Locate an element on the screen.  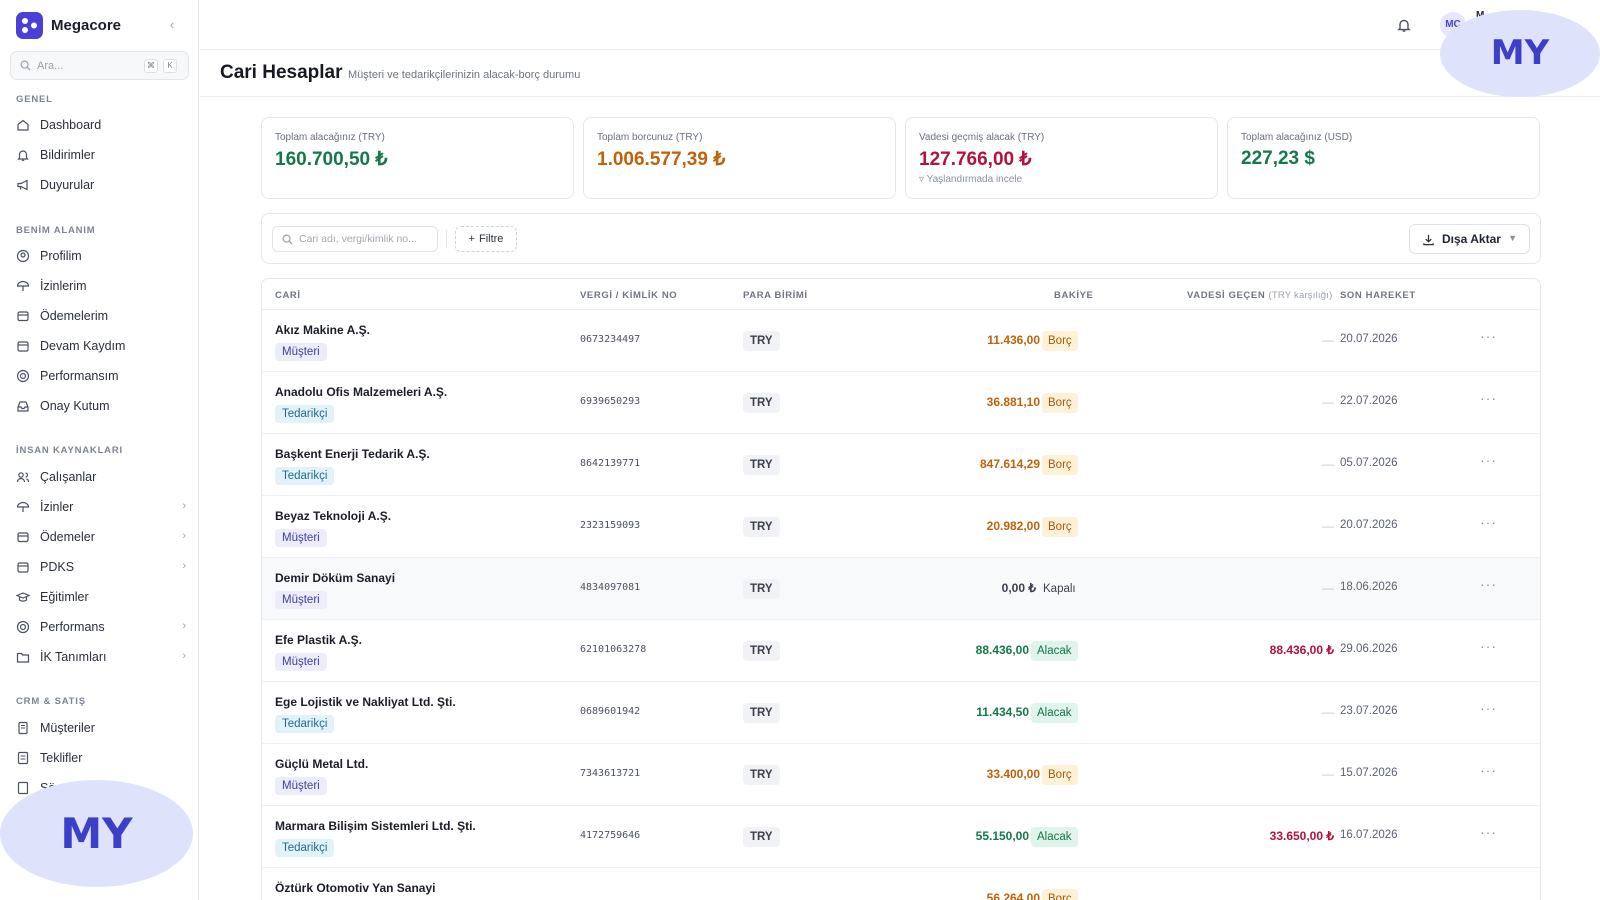
balance-status-badge: Borç is located at coordinates (1060, 775).